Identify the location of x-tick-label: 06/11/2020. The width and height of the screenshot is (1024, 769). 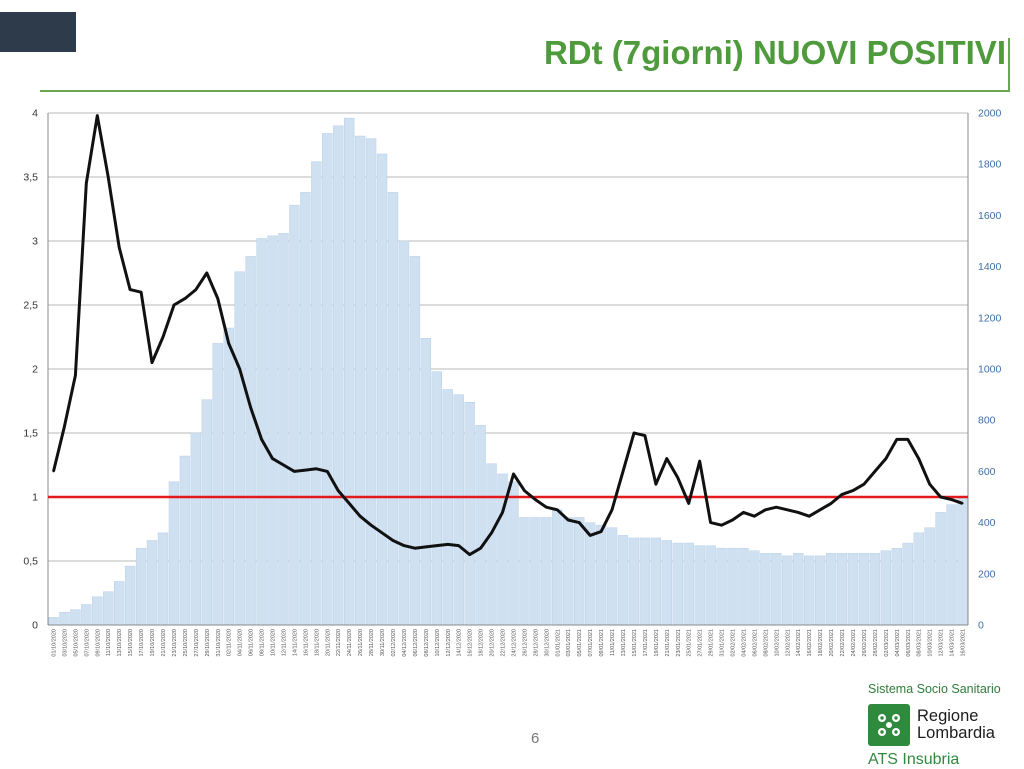
(252, 642).